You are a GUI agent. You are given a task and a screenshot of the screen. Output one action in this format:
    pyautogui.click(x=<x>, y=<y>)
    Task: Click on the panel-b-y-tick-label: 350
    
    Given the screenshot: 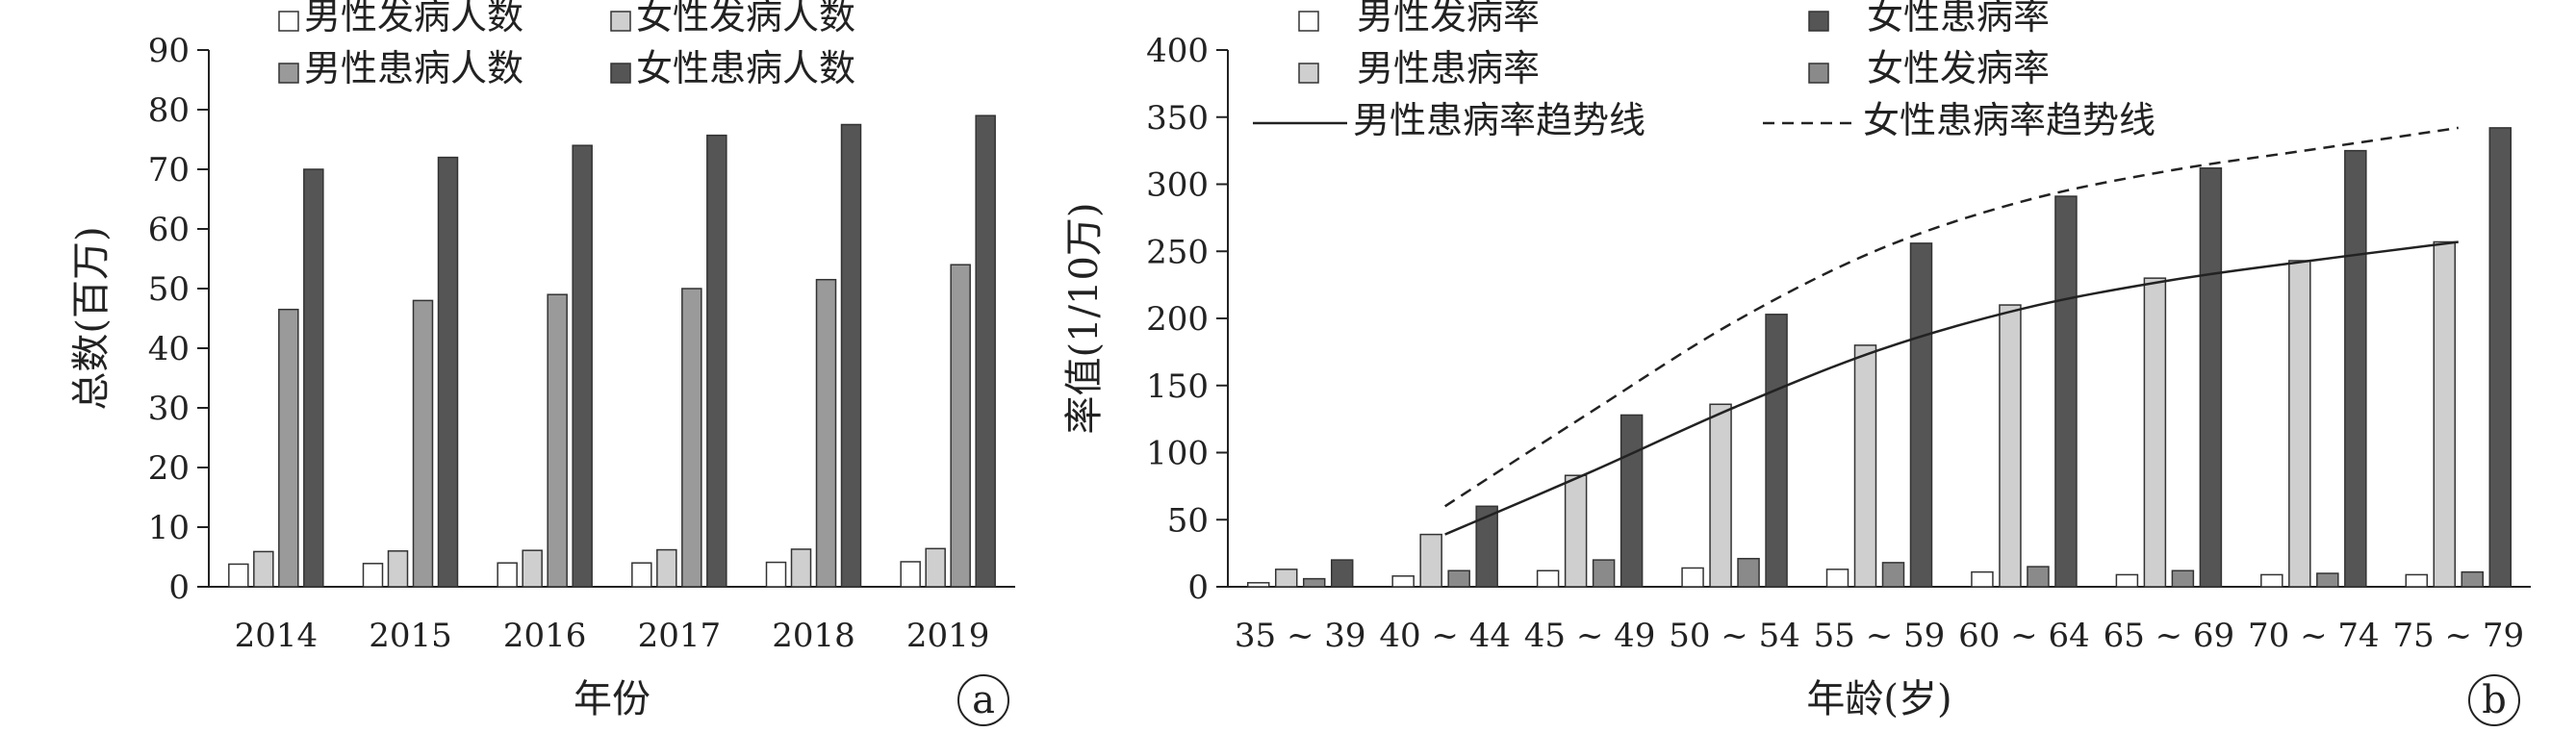 What is the action you would take?
    pyautogui.click(x=1177, y=118)
    